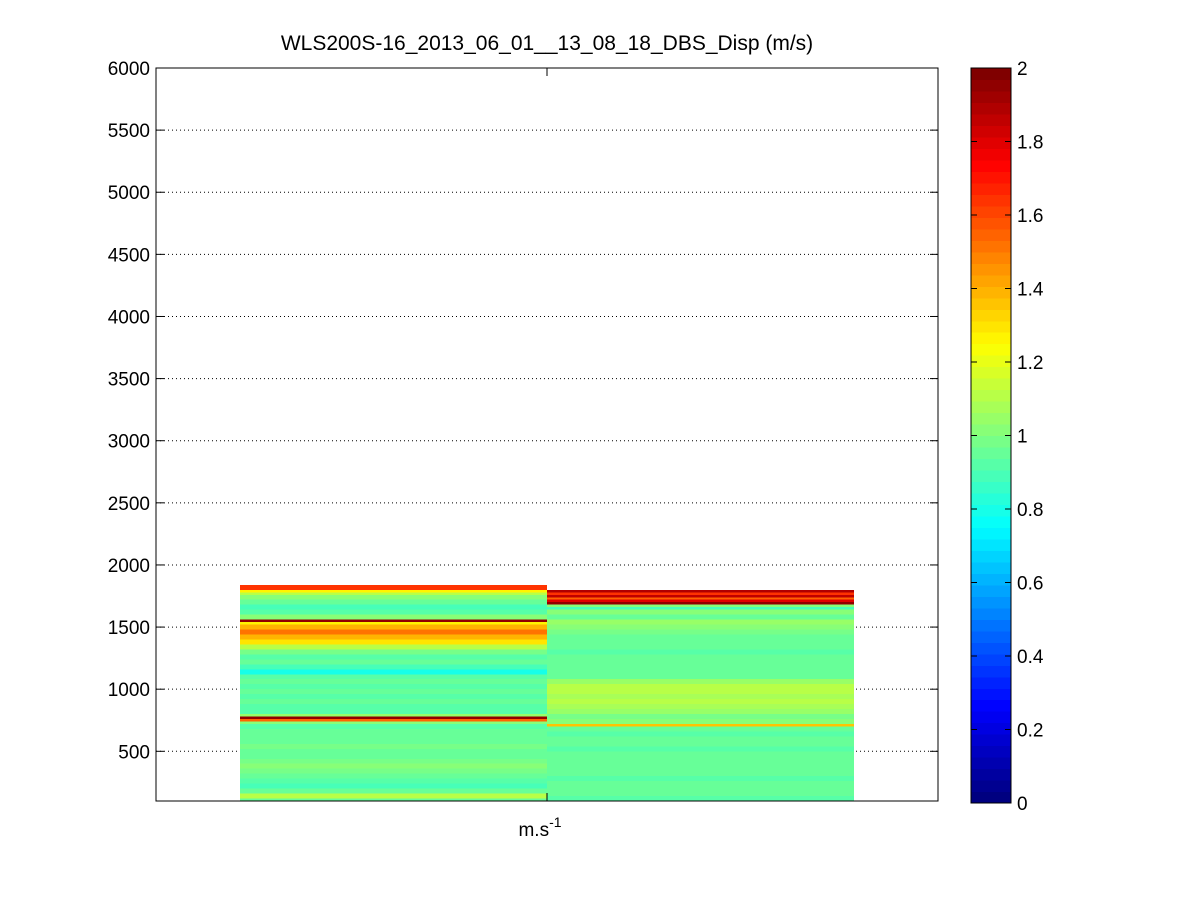  I want to click on y-tick-label: 5500, so click(129, 131).